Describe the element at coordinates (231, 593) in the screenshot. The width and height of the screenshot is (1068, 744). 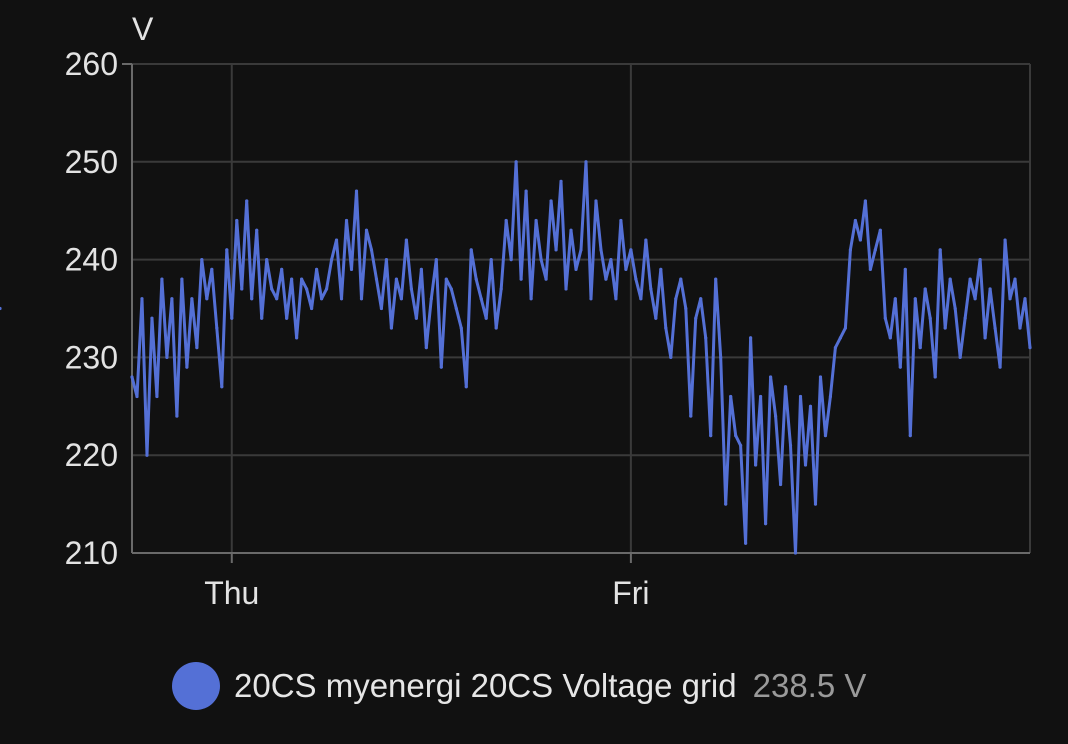
I see `x-tick-label: Thu` at that location.